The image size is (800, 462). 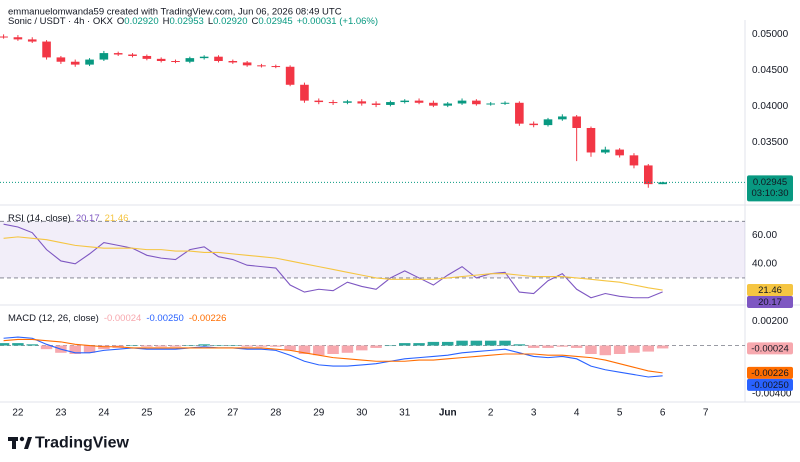 I want to click on pane-title: Sonic / USDT · 4h · OKX, so click(x=61, y=21).